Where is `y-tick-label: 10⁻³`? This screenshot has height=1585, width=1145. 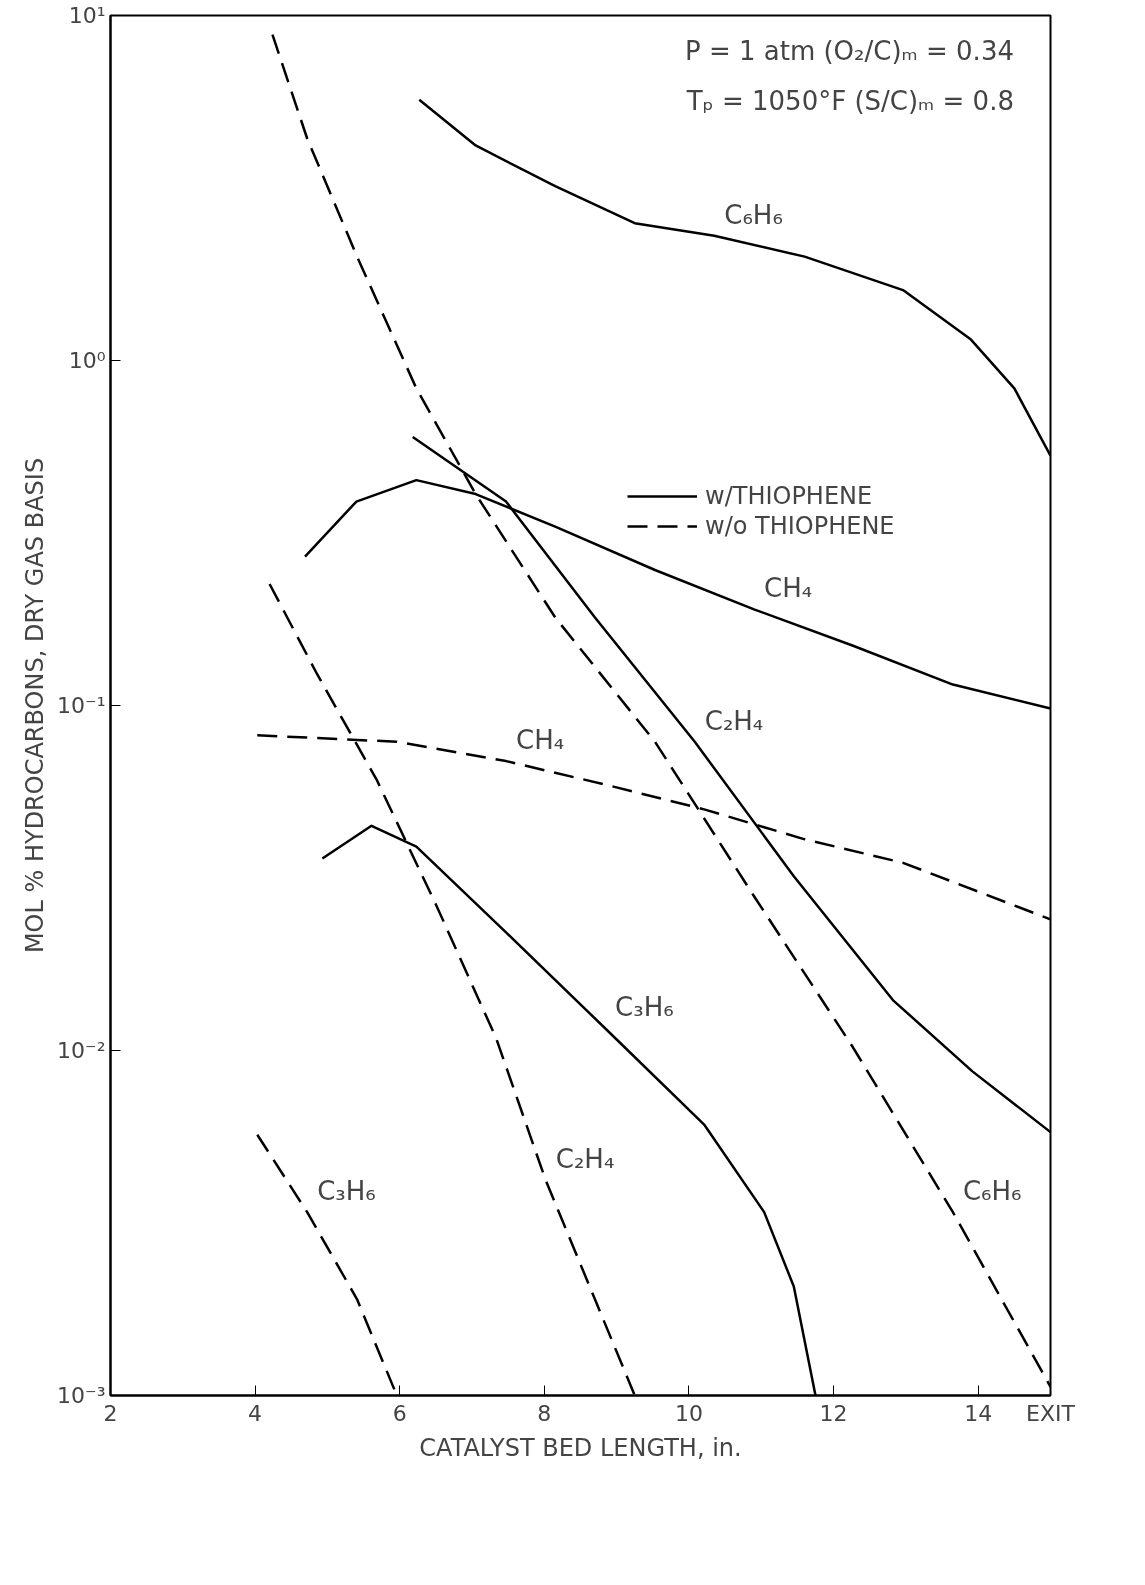
y-tick-label: 10⁻³ is located at coordinates (81, 1395).